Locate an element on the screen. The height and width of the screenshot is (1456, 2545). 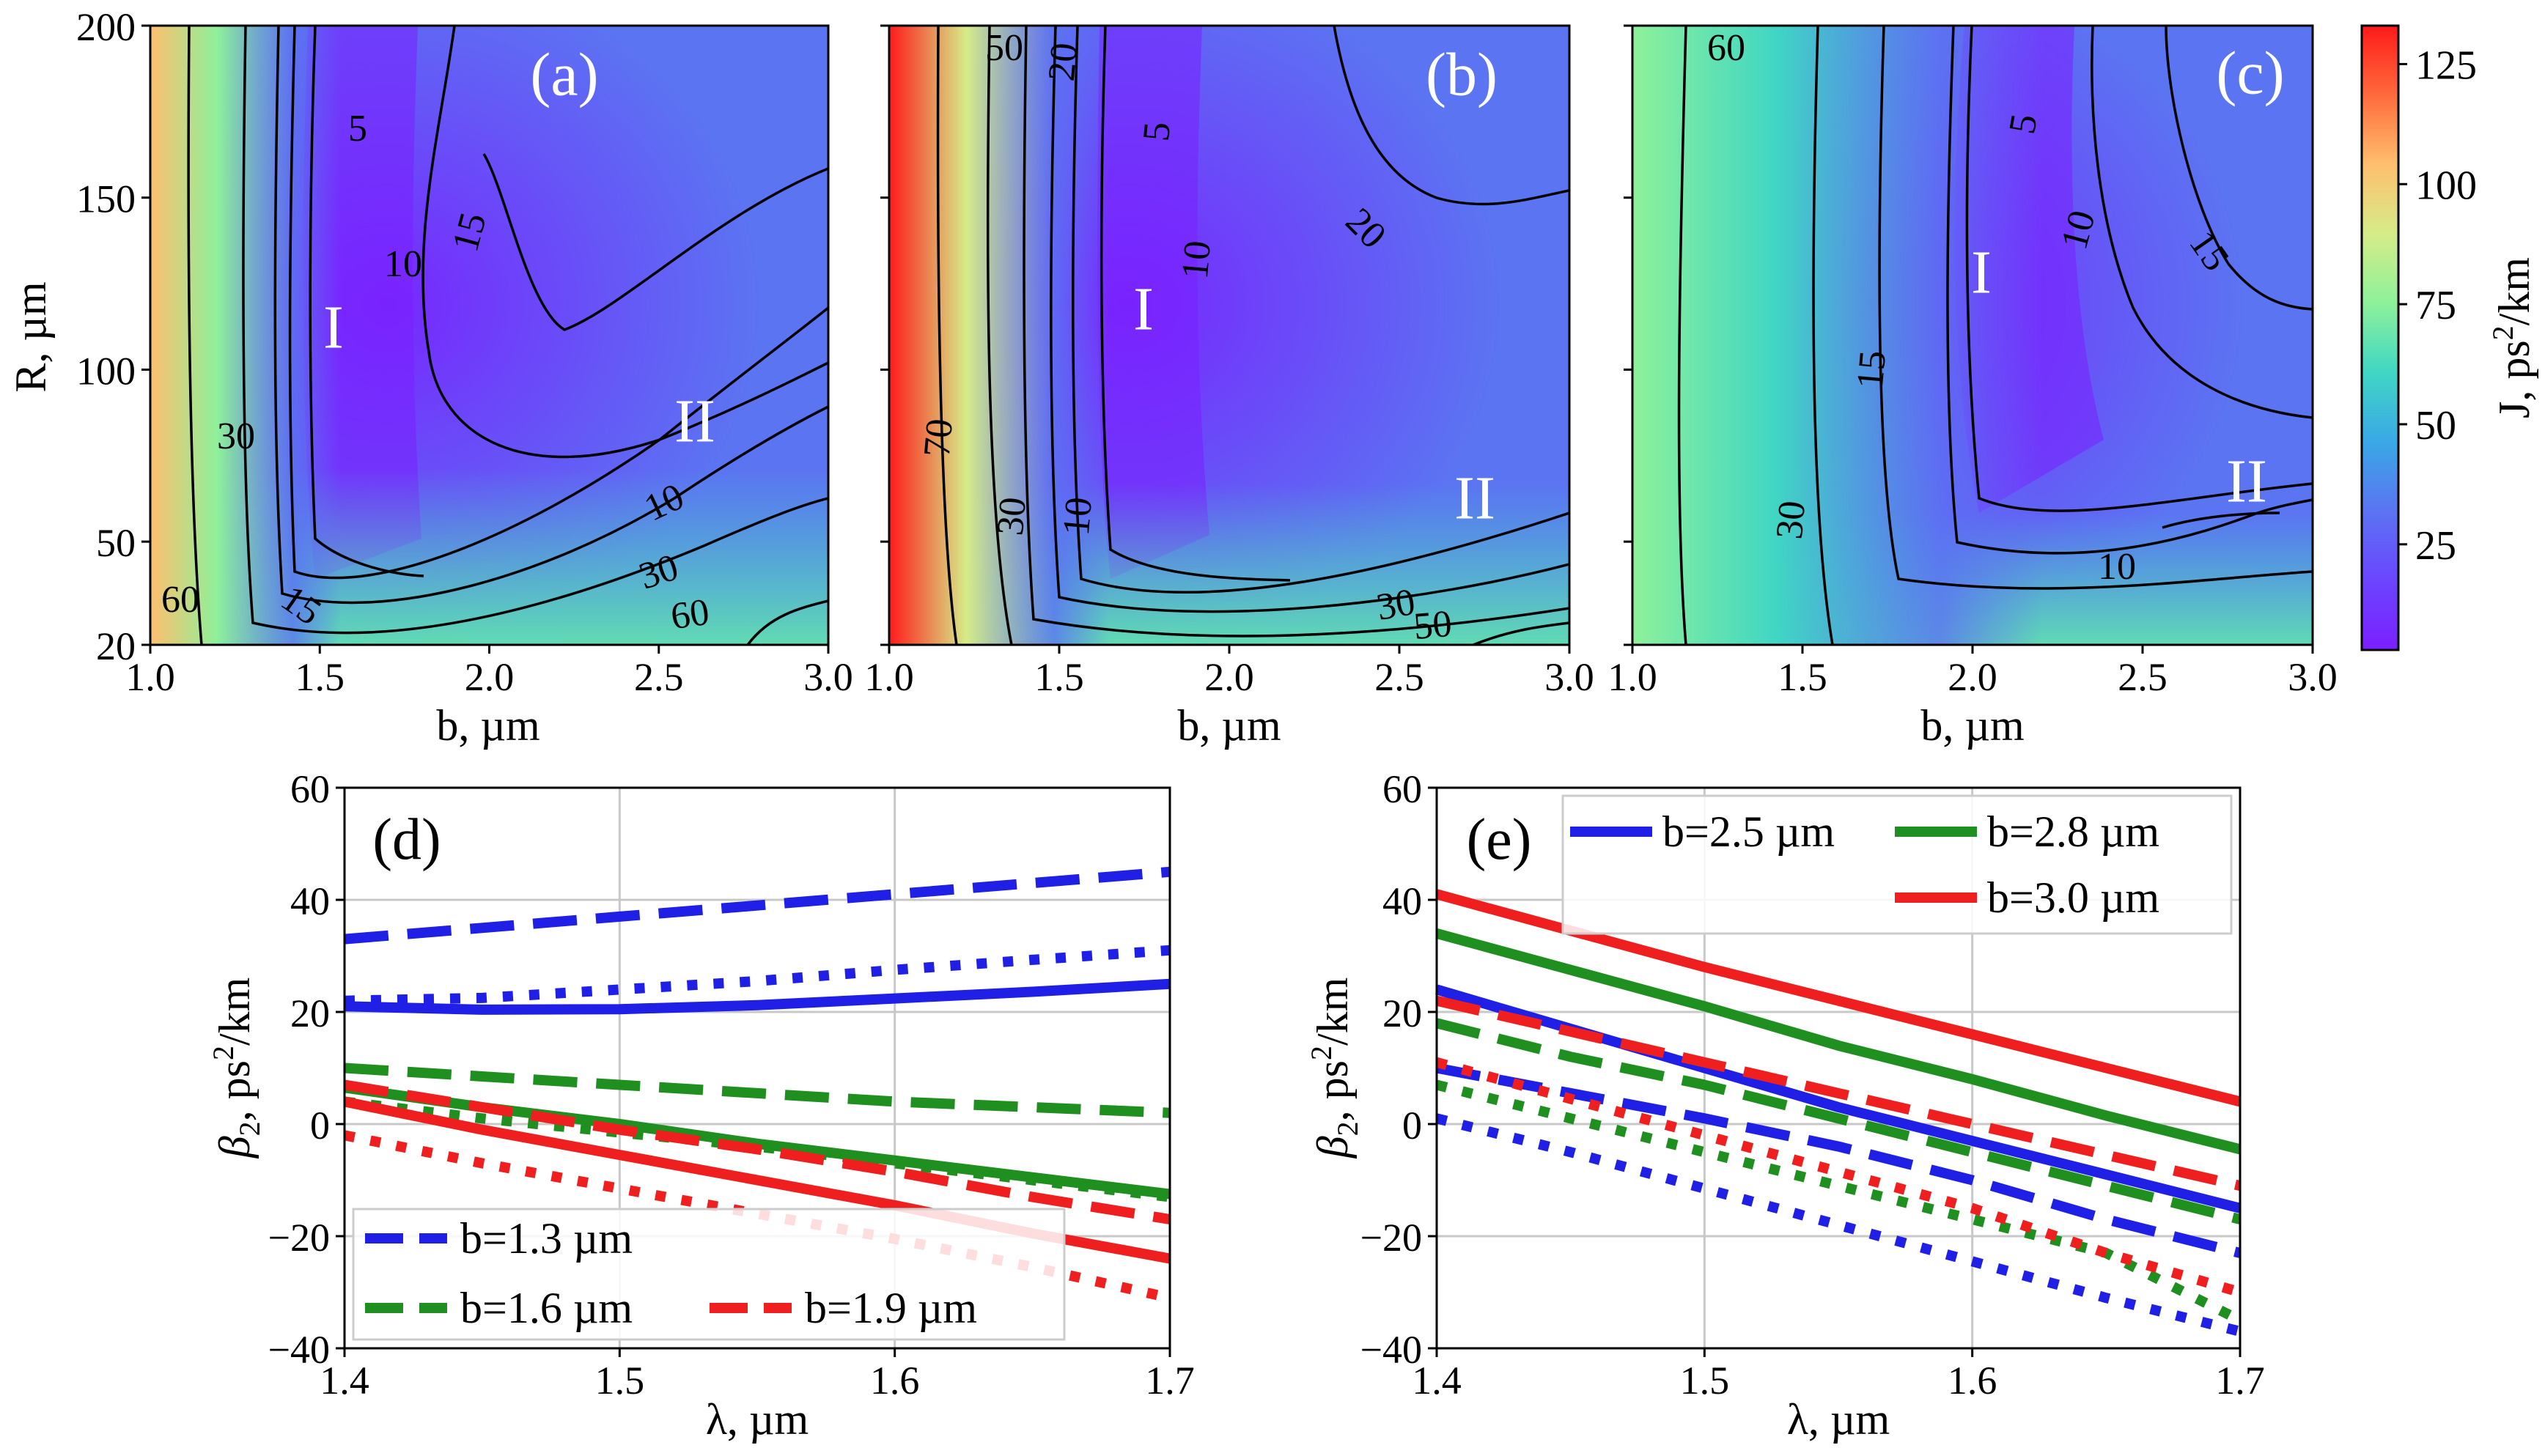
contour-label: 70 is located at coordinates (939, 438).